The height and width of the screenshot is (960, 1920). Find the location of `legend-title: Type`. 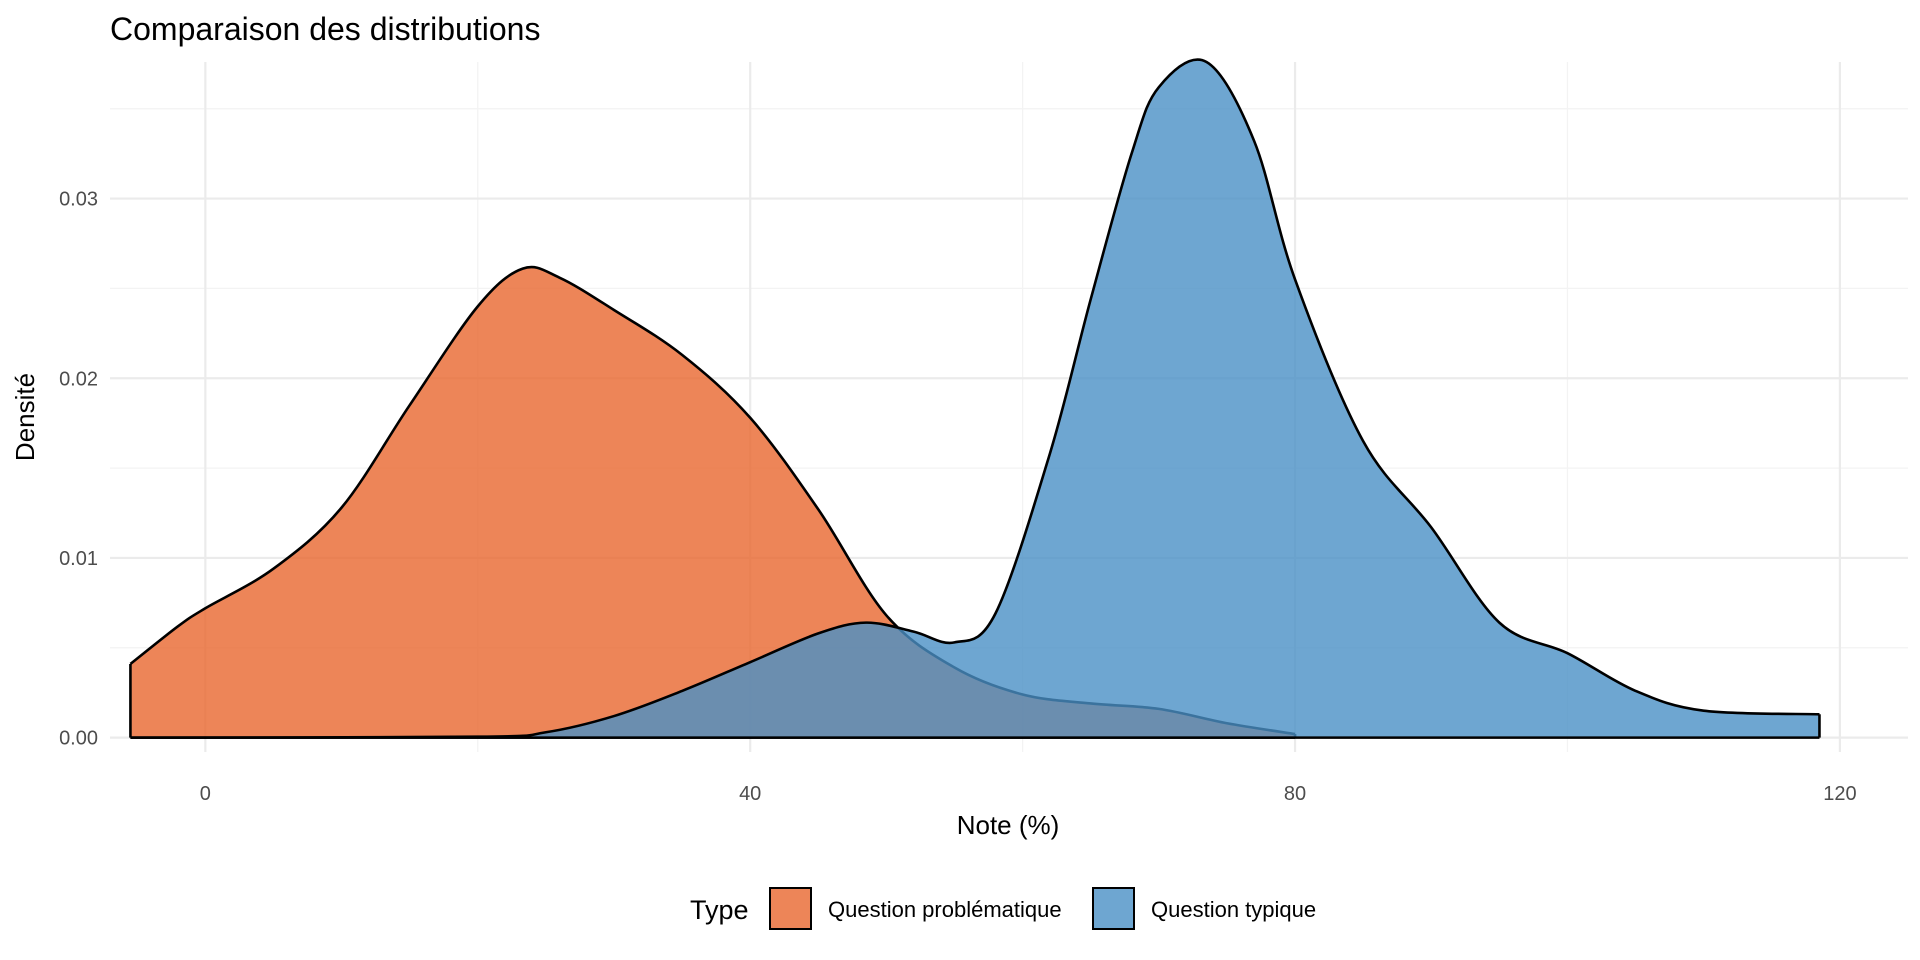

legend-title: Type is located at coordinates (719, 910).